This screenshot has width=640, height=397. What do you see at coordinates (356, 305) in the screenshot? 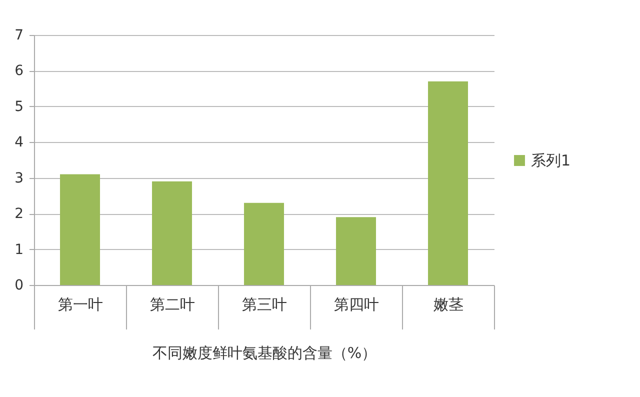
I see `x-tick-label: 第四叶` at bounding box center [356, 305].